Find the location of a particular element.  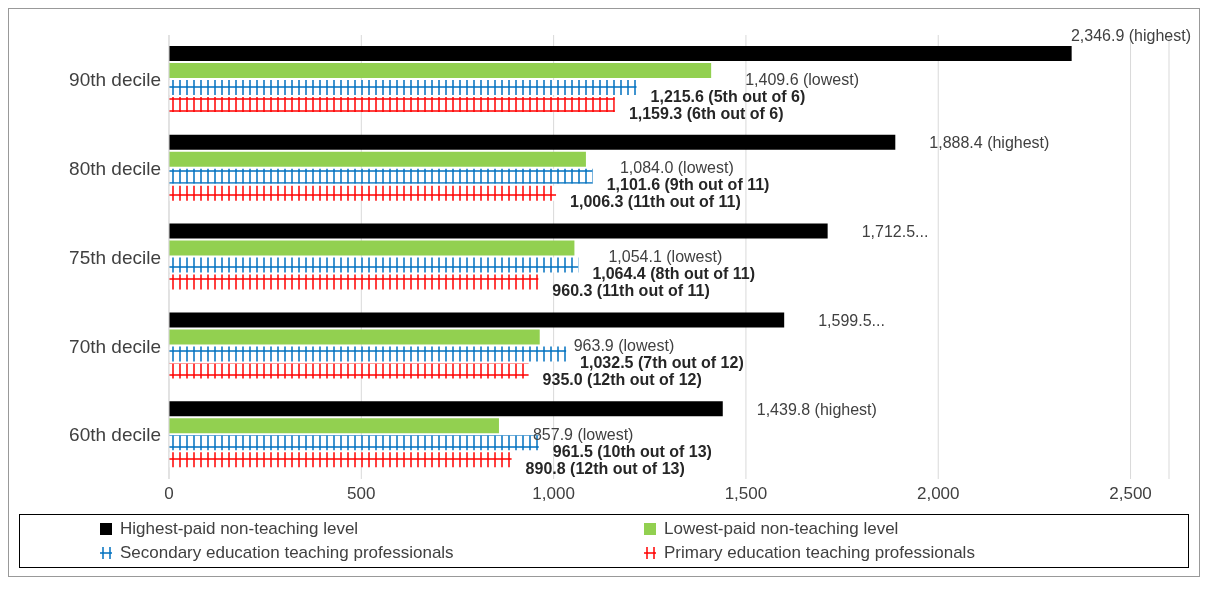

data-label: 1,101.6 (9th out of 11) is located at coordinates (688, 185).